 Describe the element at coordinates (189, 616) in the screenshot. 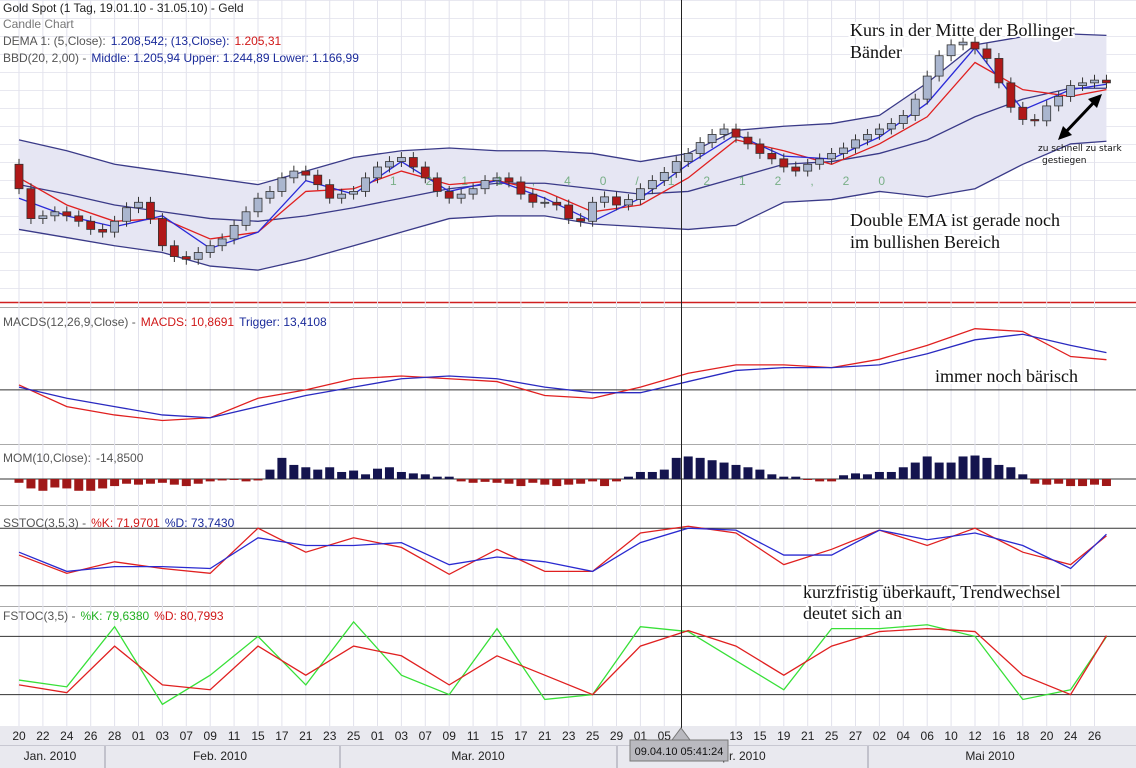

I see `legend-text: %D: 80,7993` at that location.